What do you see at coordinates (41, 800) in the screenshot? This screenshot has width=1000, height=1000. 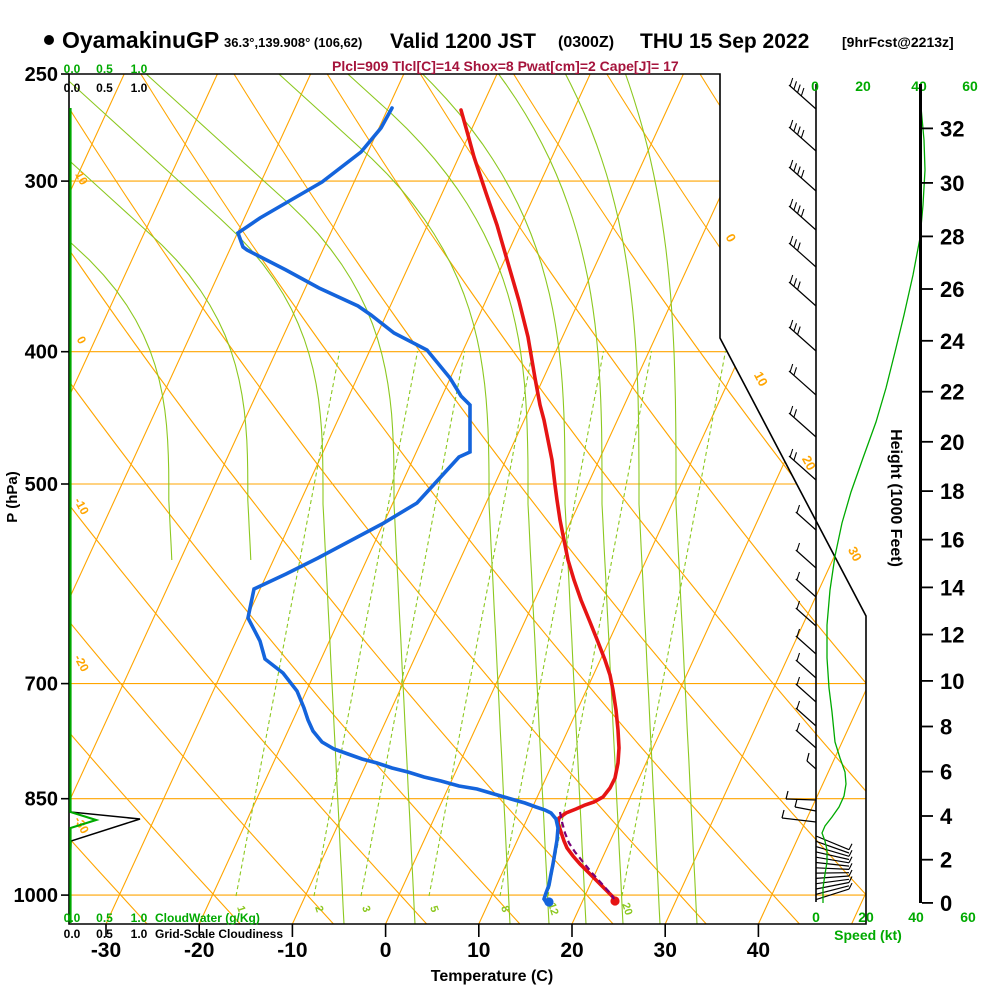 I see `svg-text: 850` at bounding box center [41, 800].